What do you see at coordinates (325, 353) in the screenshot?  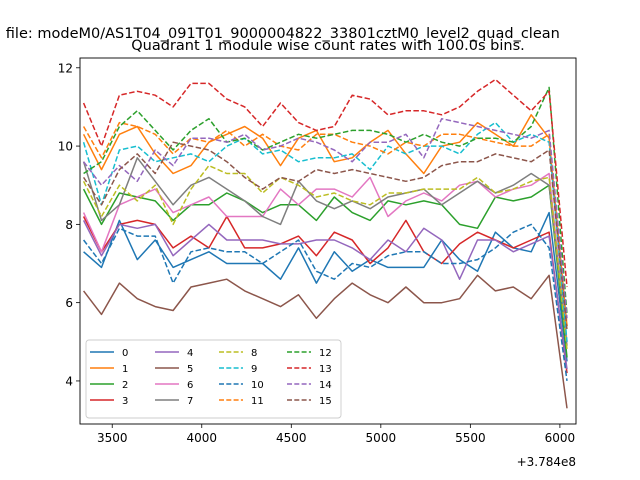 I see `legend-label-12: 12` at bounding box center [325, 353].